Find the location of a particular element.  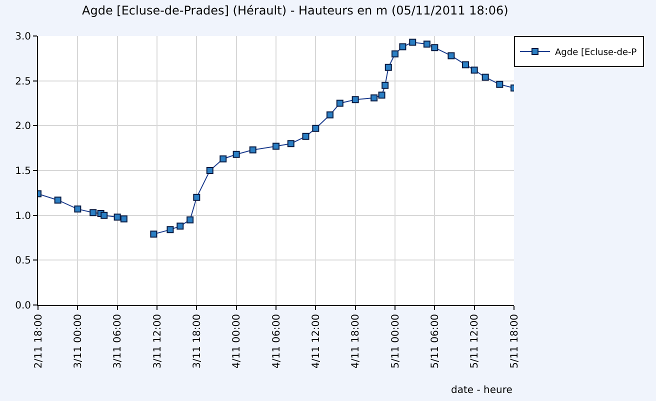

legend-label: Agde [Ecluse-de-P is located at coordinates (596, 53).